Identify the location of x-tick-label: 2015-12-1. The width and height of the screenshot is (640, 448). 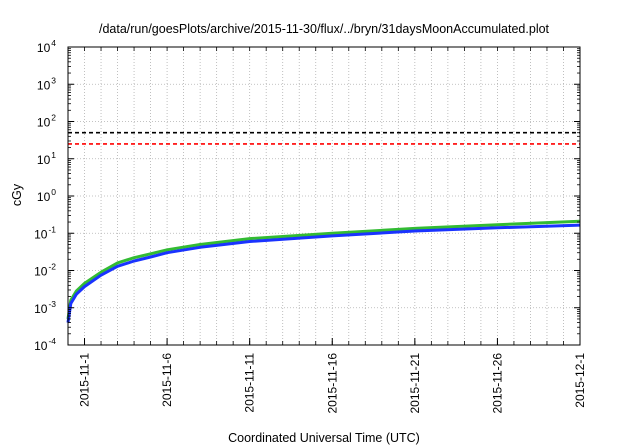
(580, 380).